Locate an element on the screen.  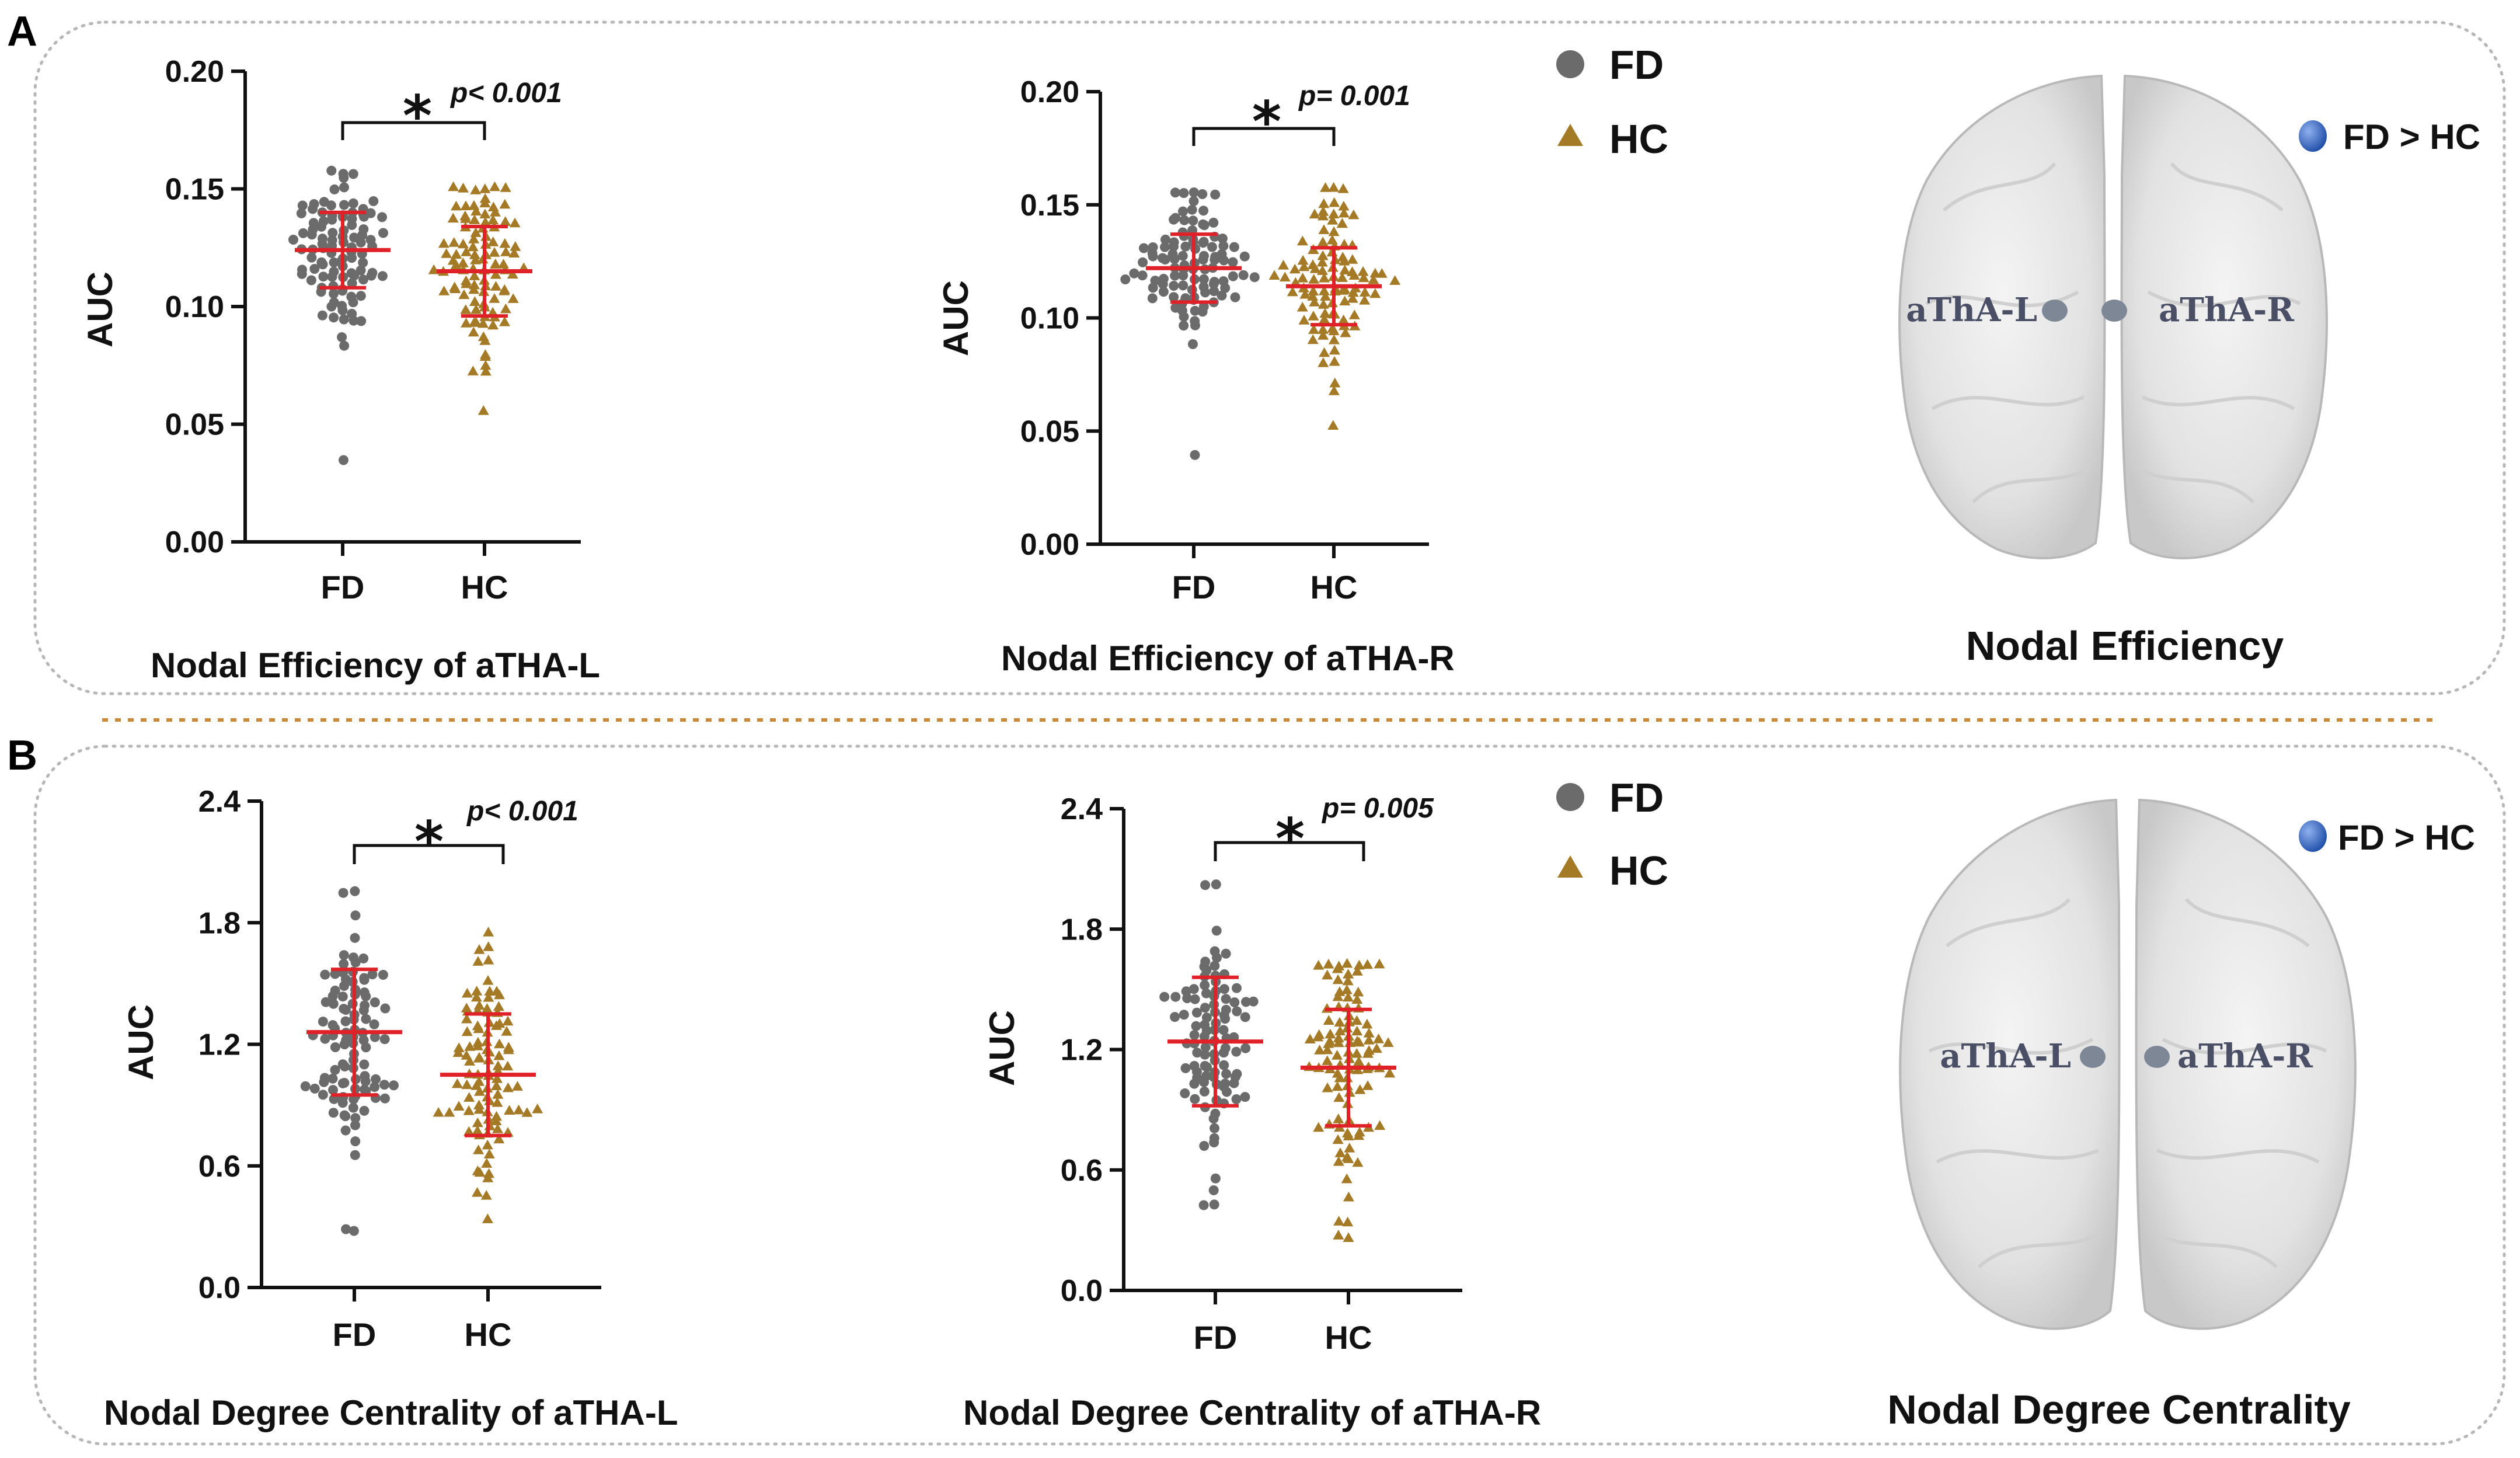
chart-axes: 0.0 0.6 1.2 1.8 2.4 is located at coordinates (399, 1045).